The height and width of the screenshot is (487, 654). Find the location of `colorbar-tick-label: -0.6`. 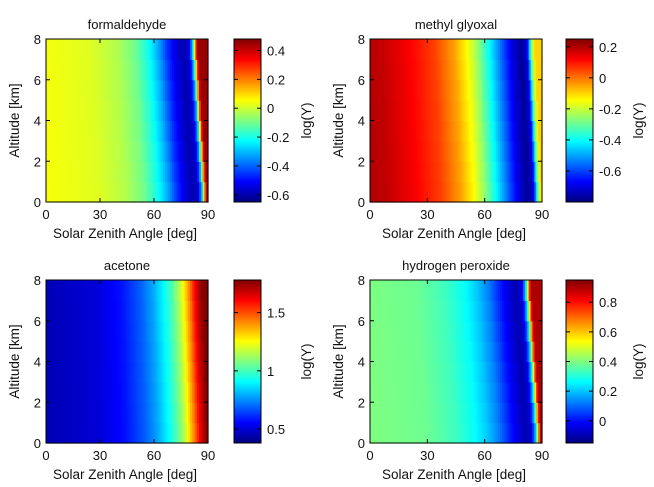

colorbar-tick-label: -0.6 is located at coordinates (278, 195).